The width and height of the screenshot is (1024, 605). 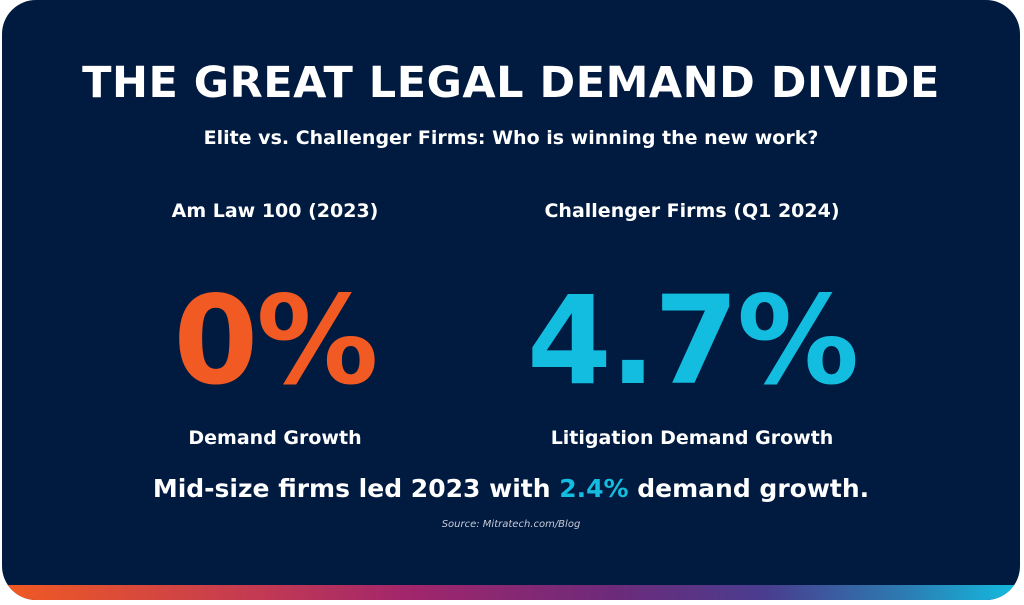 I want to click on page-title: THE GREAT LEGAL DEMAND DIVIDE, so click(x=511, y=83).